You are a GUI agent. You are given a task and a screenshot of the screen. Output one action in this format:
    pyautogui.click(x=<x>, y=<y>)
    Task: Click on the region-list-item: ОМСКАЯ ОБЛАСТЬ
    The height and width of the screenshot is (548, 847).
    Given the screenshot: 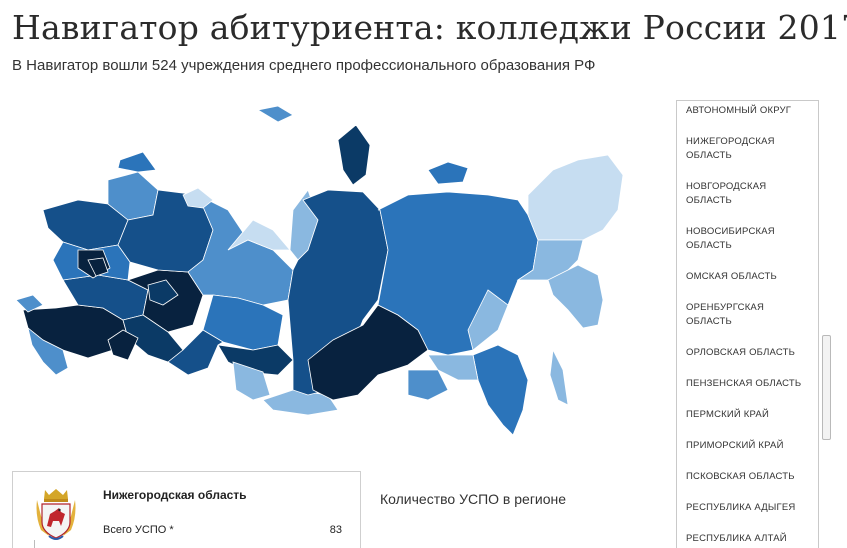 What is the action you would take?
    pyautogui.click(x=747, y=277)
    